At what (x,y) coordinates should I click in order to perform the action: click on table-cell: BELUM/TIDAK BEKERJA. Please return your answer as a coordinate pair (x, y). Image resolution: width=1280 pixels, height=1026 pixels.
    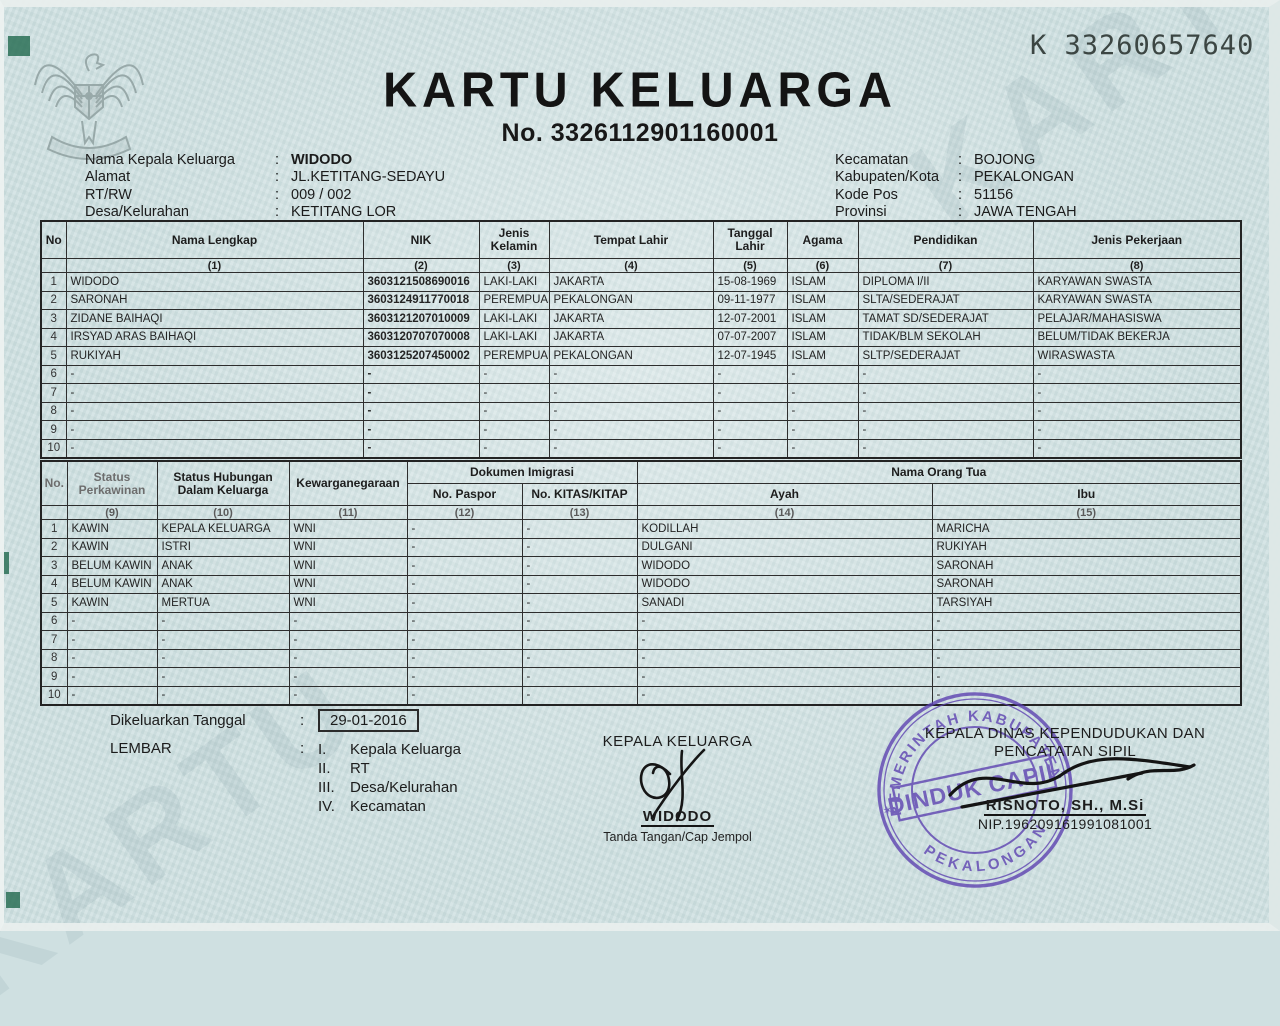
    Looking at the image, I should click on (1137, 337).